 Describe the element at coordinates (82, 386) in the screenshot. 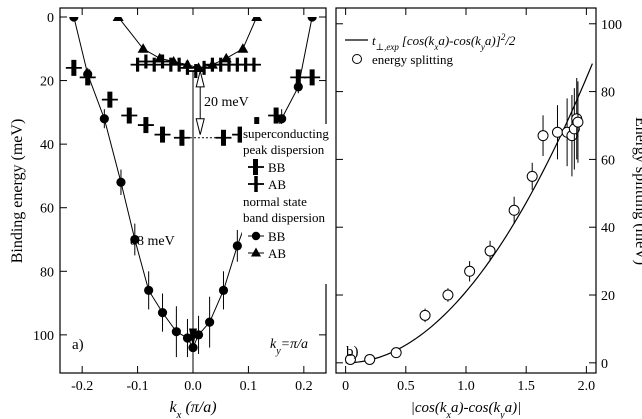

I see `x-tick-label: -0.2` at that location.